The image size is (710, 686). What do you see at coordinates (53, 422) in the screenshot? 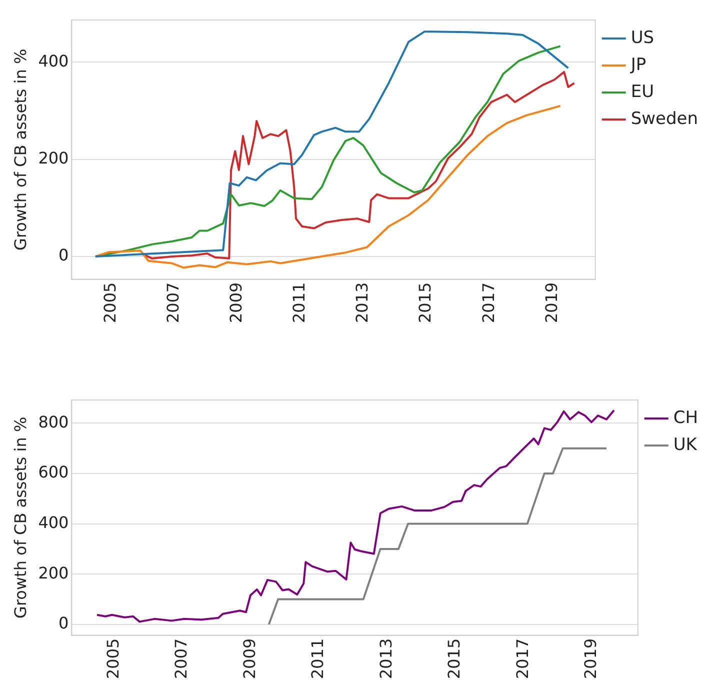
I see `y-tick-label: 800` at bounding box center [53, 422].